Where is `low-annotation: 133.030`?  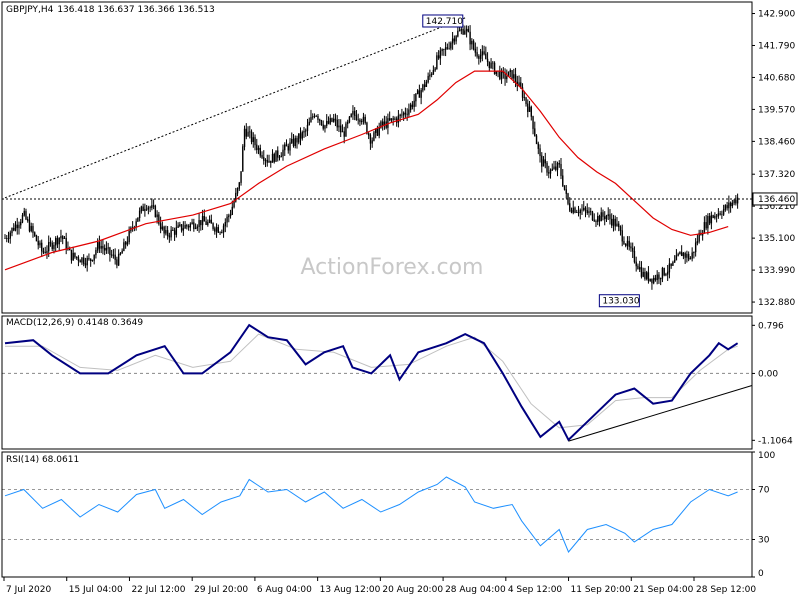
low-annotation: 133.030 is located at coordinates (619, 301).